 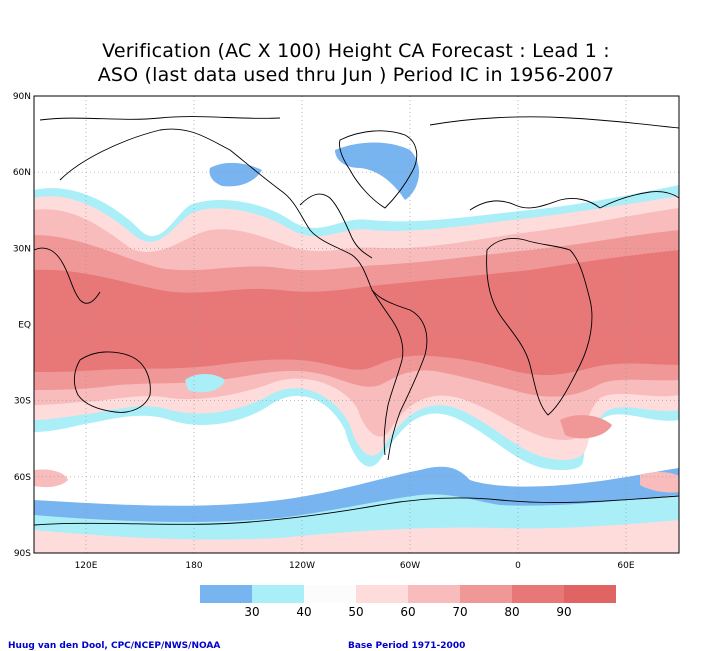 I want to click on longitude-label: 0, so click(x=518, y=566).